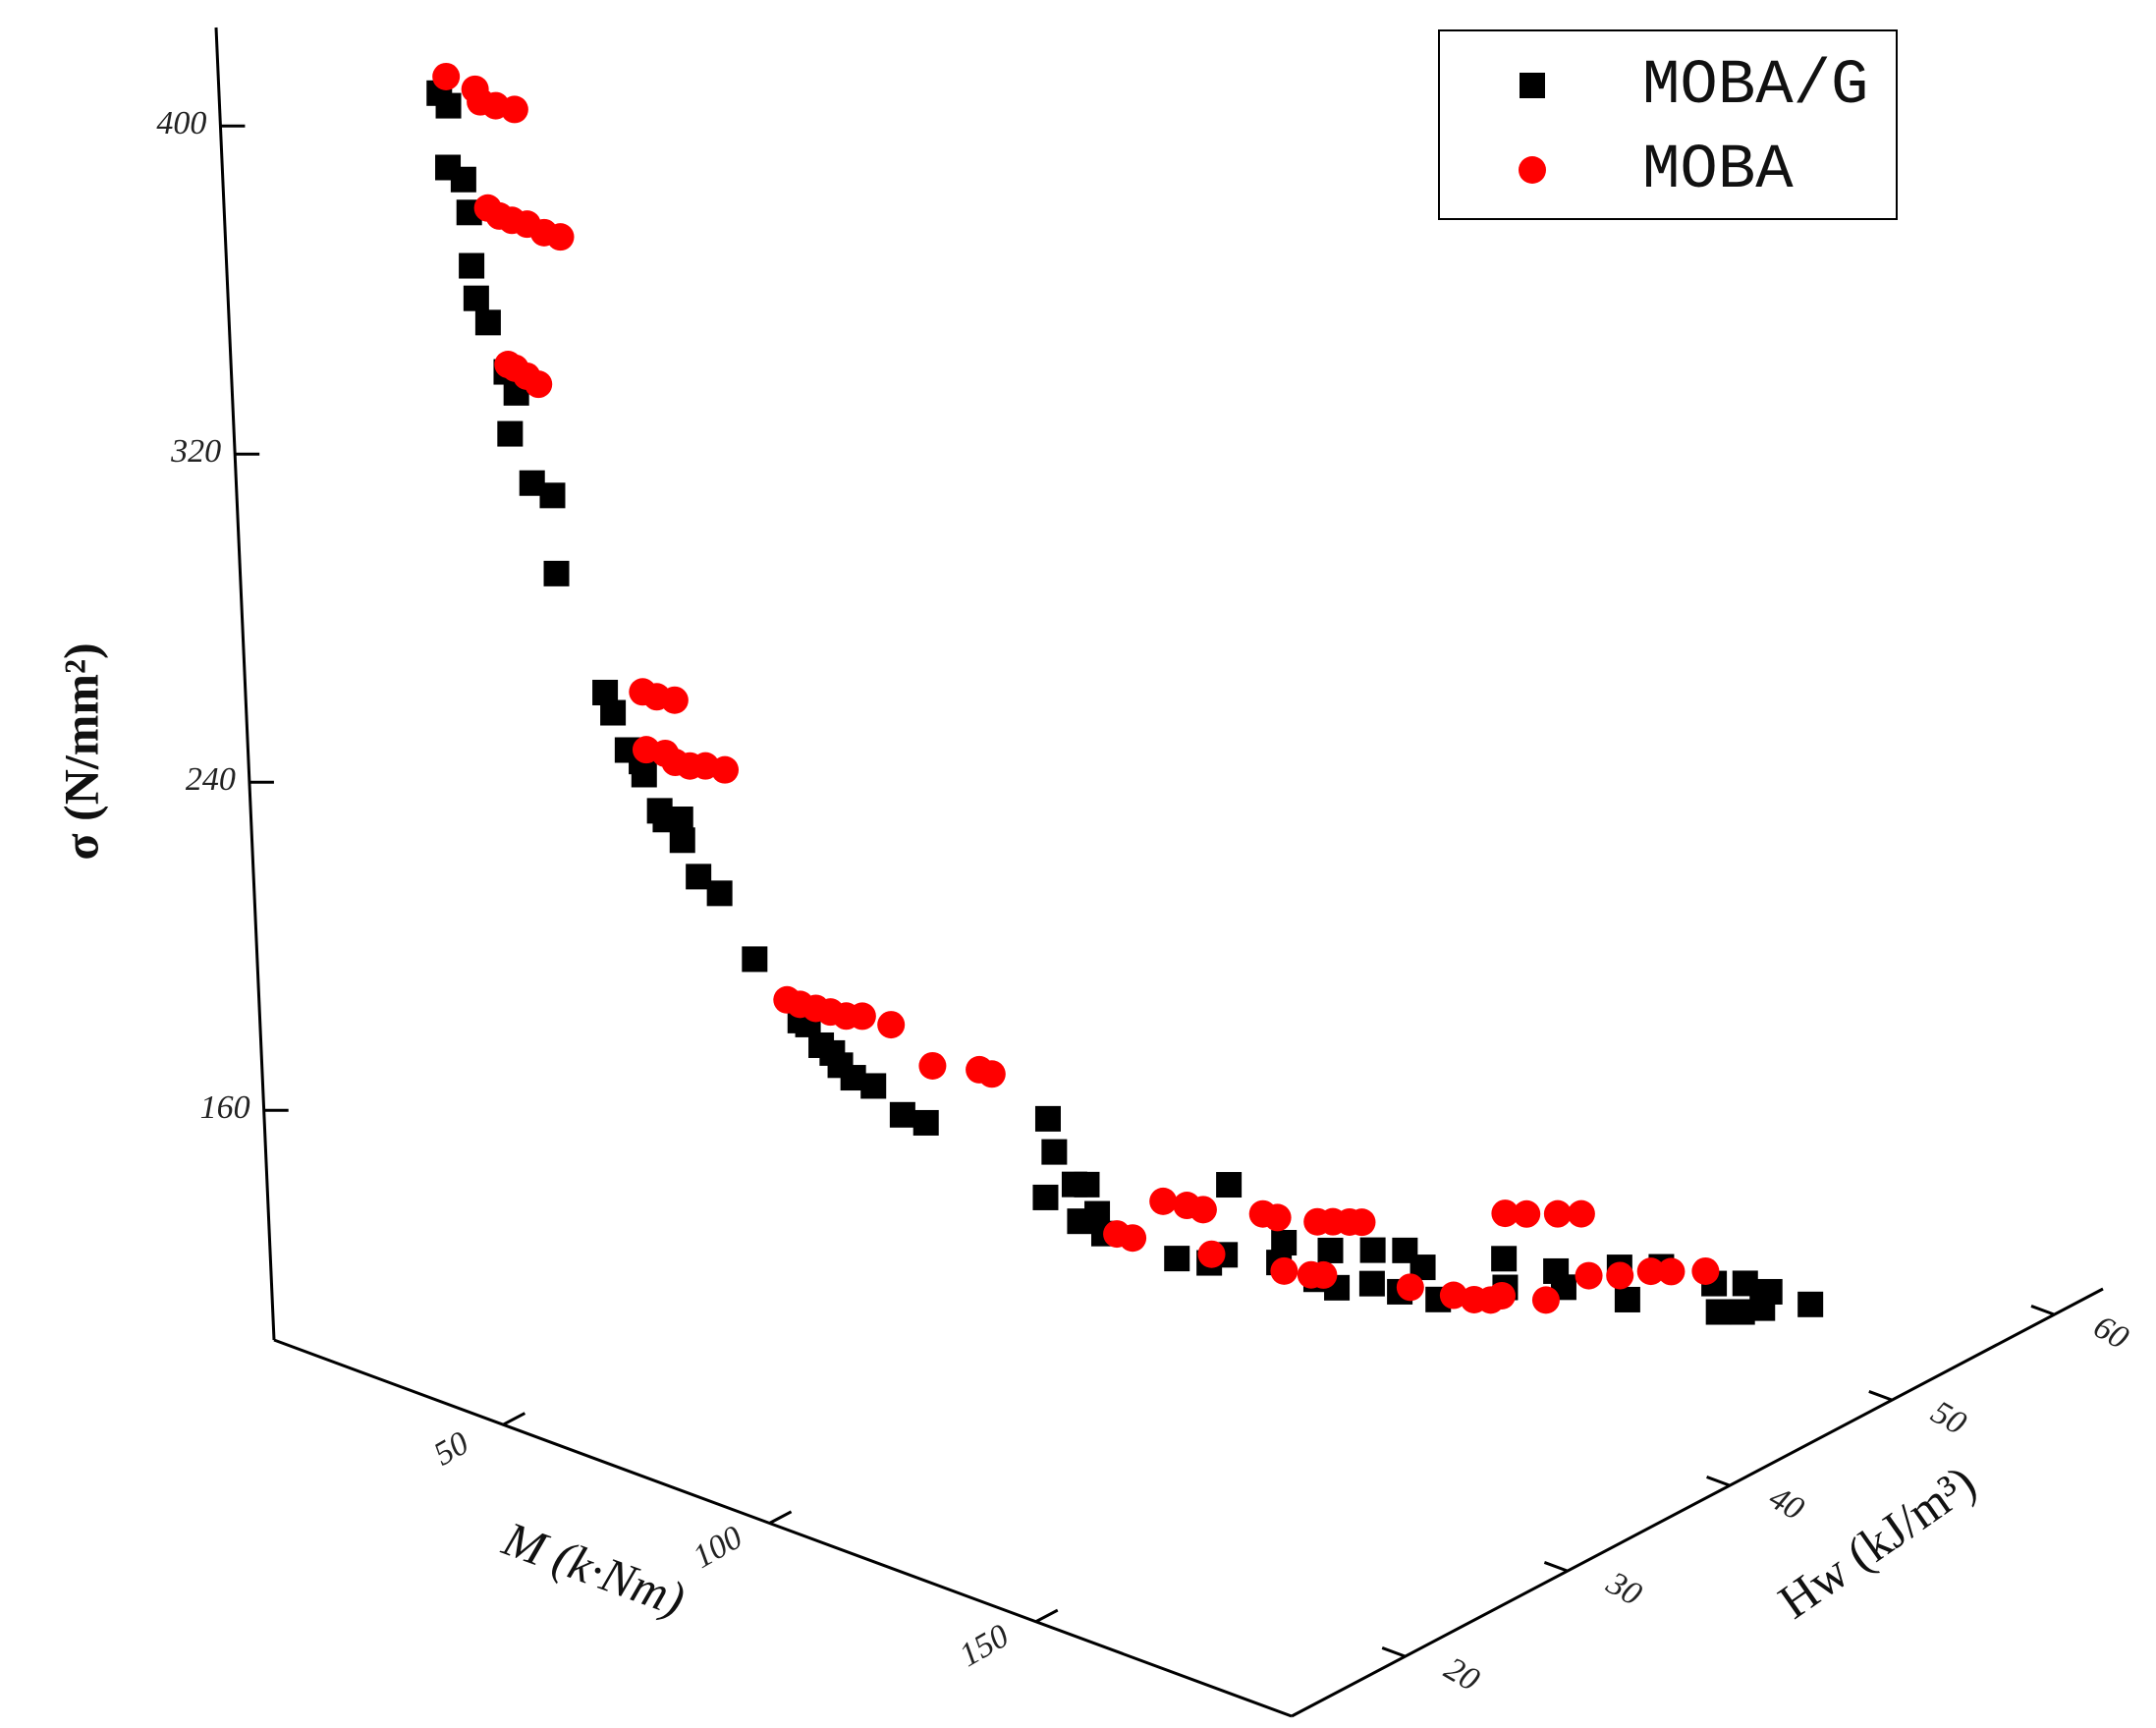 The image size is (2156, 1728). What do you see at coordinates (1876, 1542) in the screenshot?
I see `y-axis-title: Hw (kJ/m³)` at bounding box center [1876, 1542].